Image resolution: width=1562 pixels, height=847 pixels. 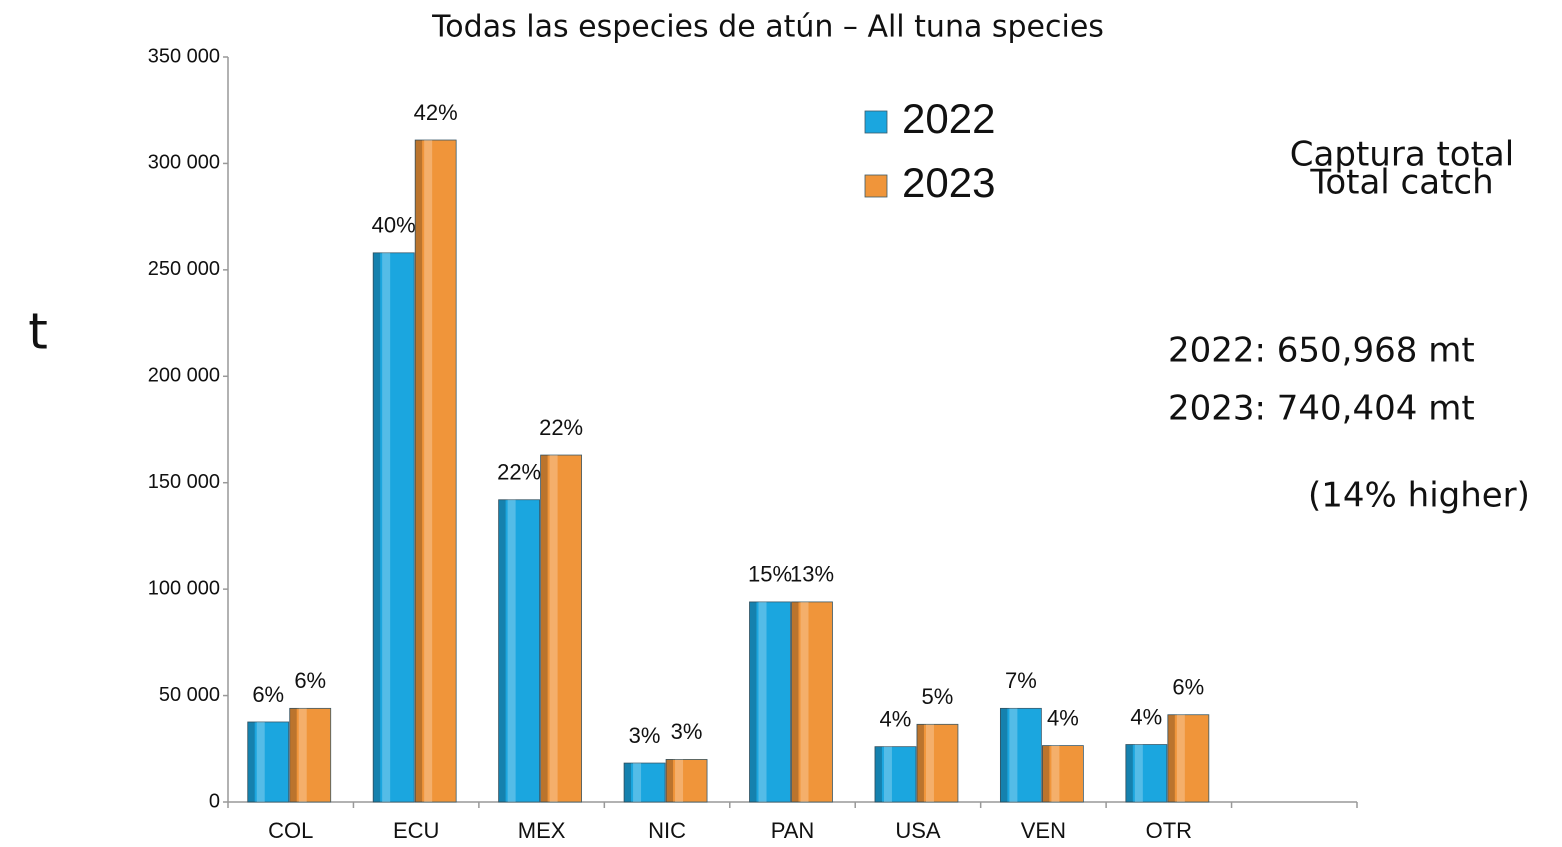 I want to click on annotation: (14% higher), so click(x=1419, y=496).